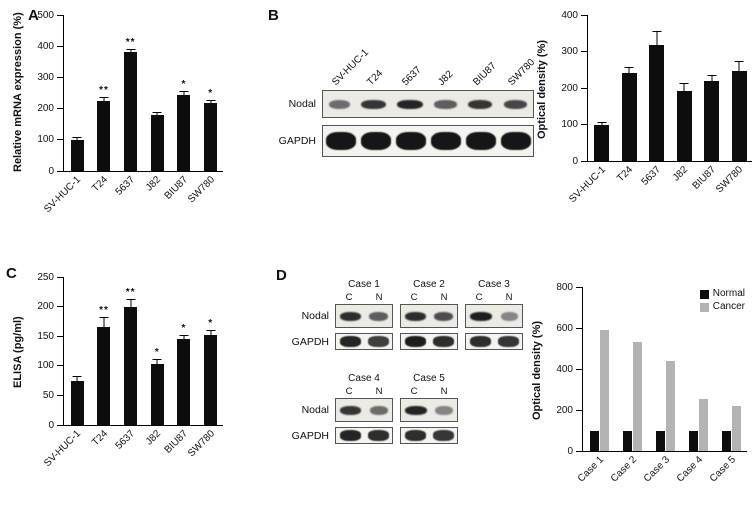 The image size is (752, 508). I want to click on y-tick: 50, so click(53, 395).